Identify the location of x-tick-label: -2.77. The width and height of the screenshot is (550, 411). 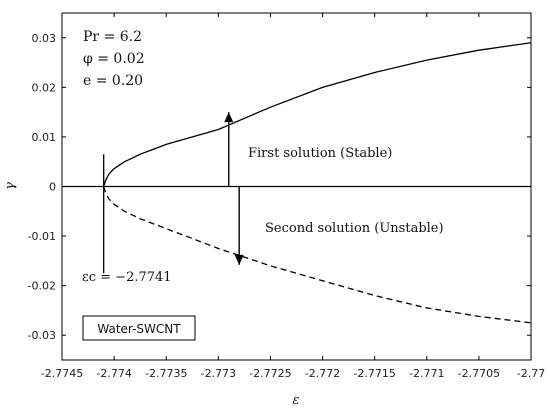
(531, 373).